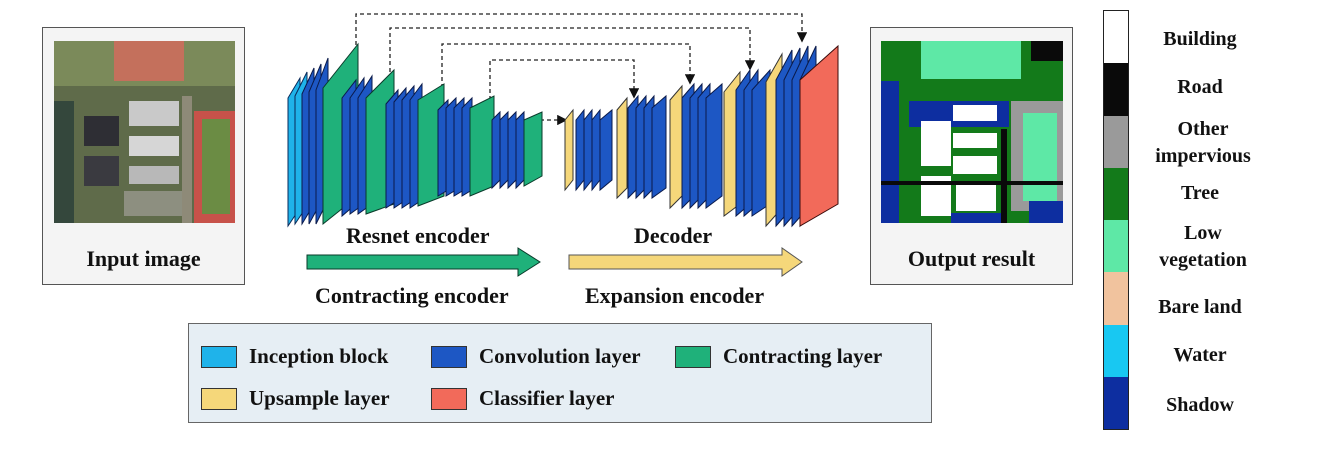 This screenshot has width=1317, height=462. What do you see at coordinates (1116, 246) in the screenshot?
I see `class-swatch-low-vegetation` at bounding box center [1116, 246].